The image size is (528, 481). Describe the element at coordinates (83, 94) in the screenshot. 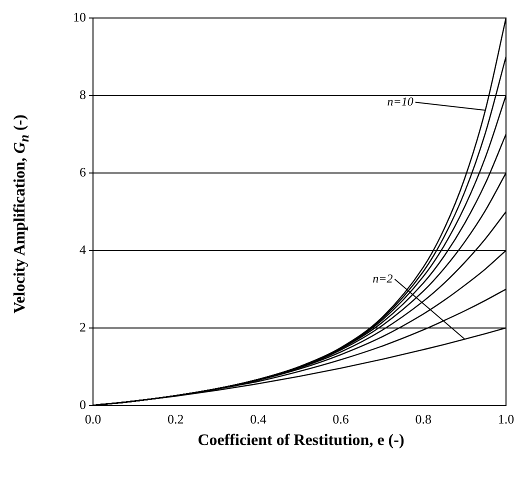

I see `y-tick-label: 8` at that location.